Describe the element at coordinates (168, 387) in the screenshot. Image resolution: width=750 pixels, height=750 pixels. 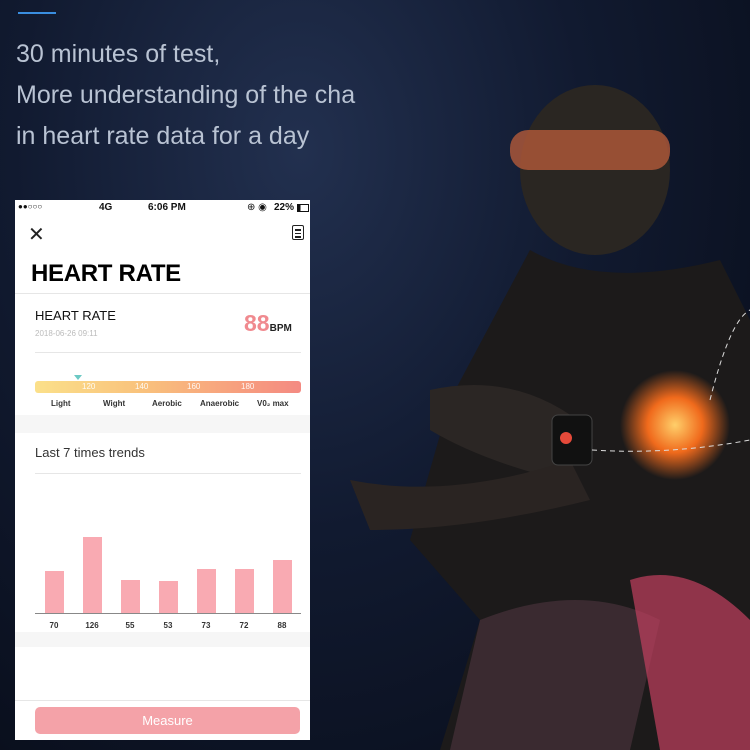
I see `heart-rate-zone-bar: 120 140 160 180` at that location.